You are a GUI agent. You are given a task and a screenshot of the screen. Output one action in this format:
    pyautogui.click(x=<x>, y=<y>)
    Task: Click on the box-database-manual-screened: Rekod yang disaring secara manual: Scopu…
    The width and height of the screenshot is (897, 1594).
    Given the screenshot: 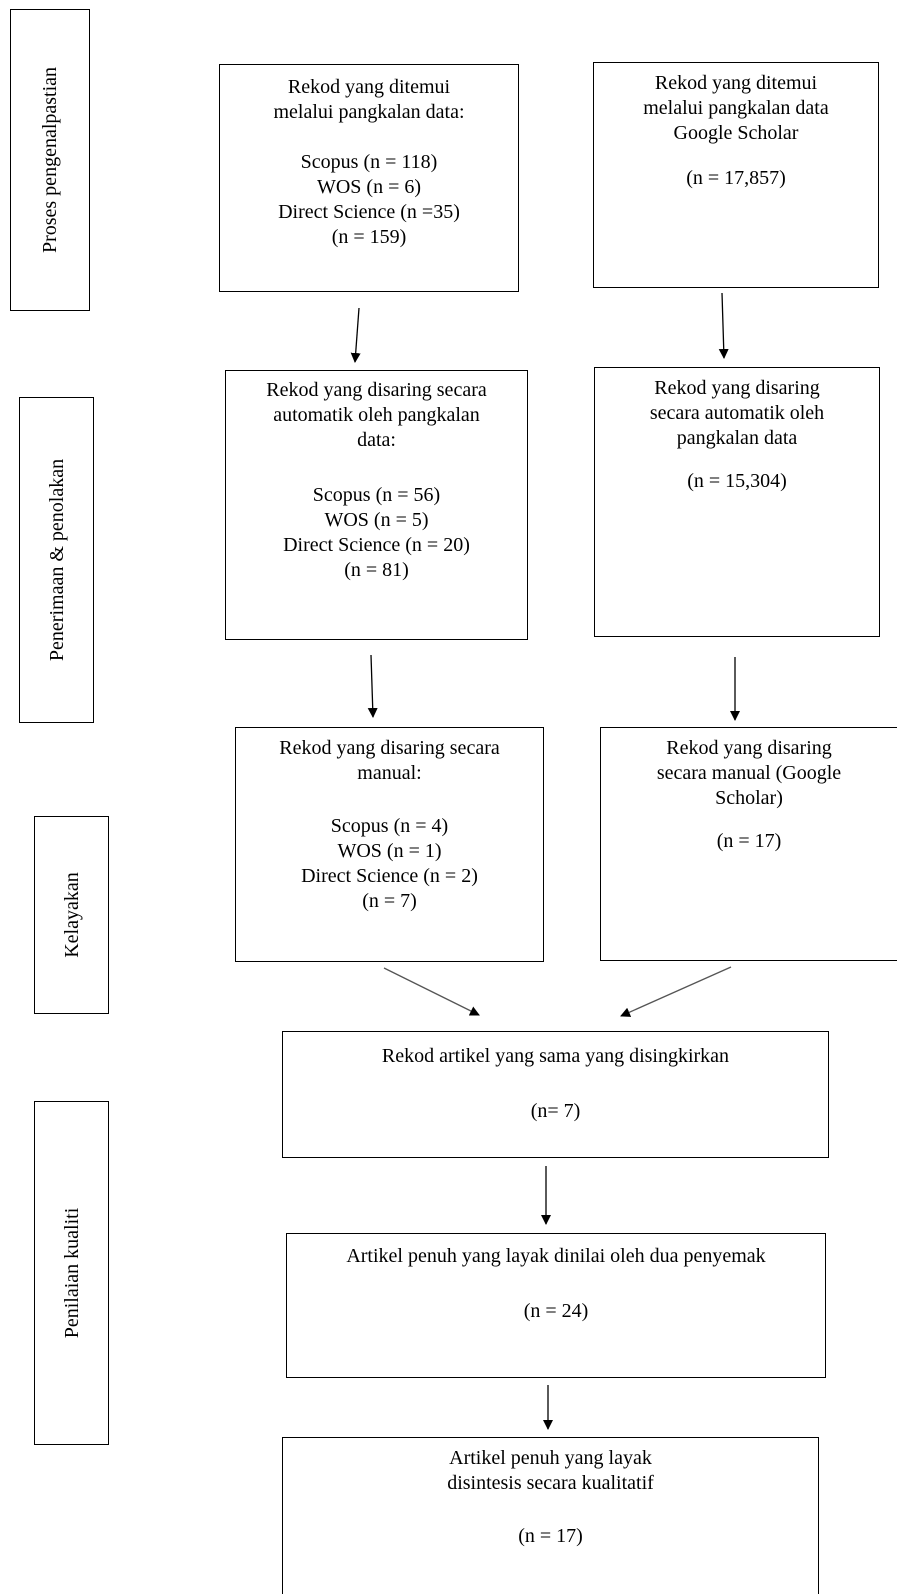 What is the action you would take?
    pyautogui.click(x=389, y=844)
    